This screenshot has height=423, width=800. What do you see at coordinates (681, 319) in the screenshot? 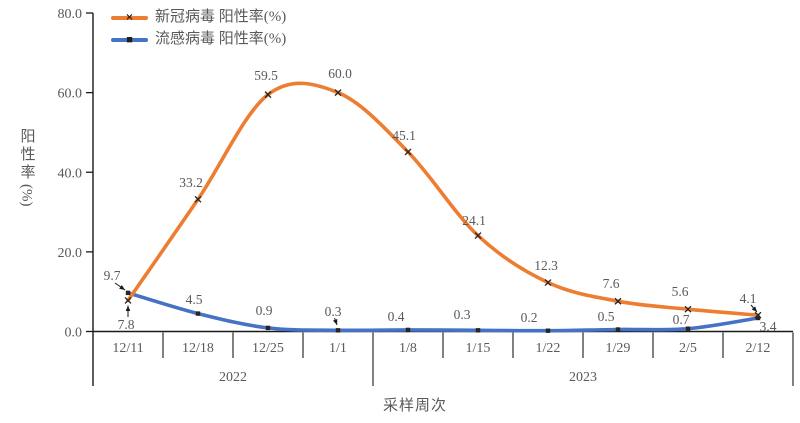
I see `flu-data-label: 0.7` at bounding box center [681, 319].